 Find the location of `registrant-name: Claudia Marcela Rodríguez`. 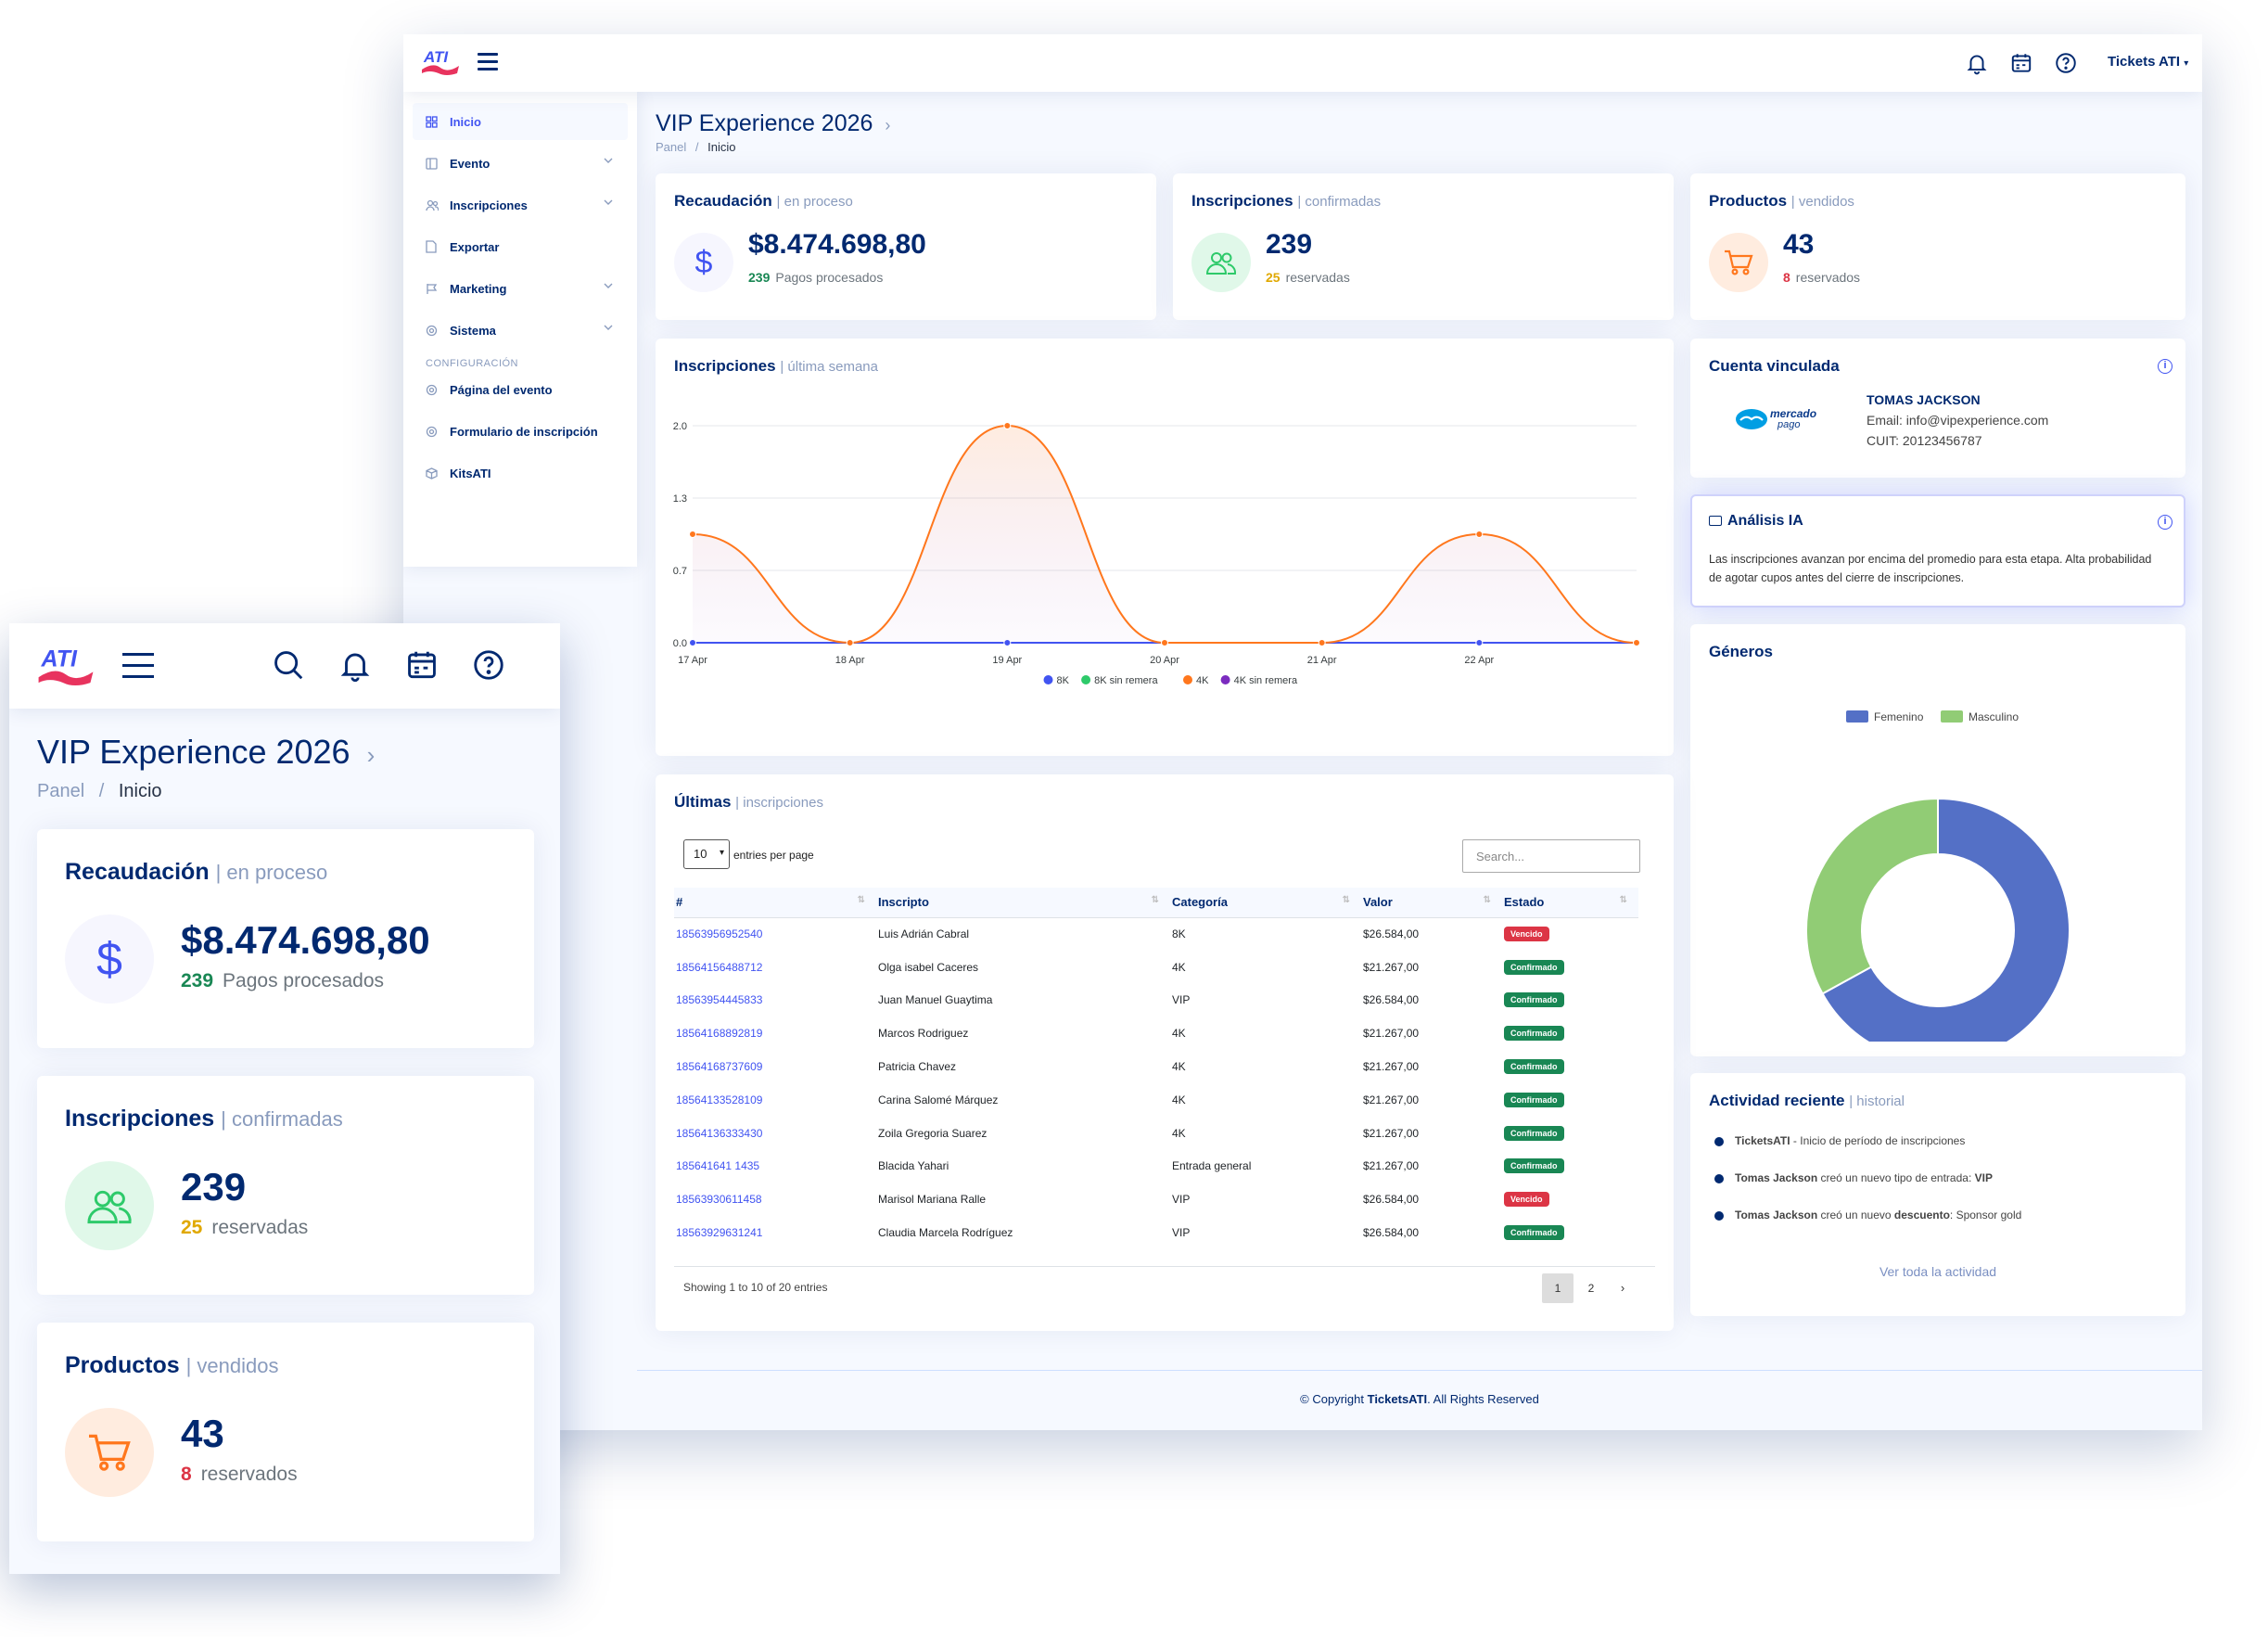

registrant-name: Claudia Marcela Rodríguez is located at coordinates (945, 1233).